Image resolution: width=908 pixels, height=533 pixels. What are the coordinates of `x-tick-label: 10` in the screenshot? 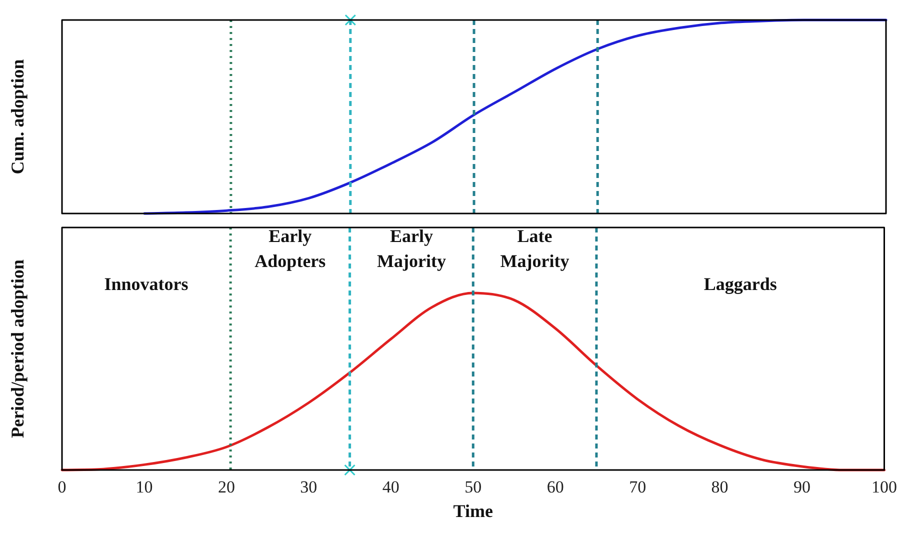 It's located at (144, 487).